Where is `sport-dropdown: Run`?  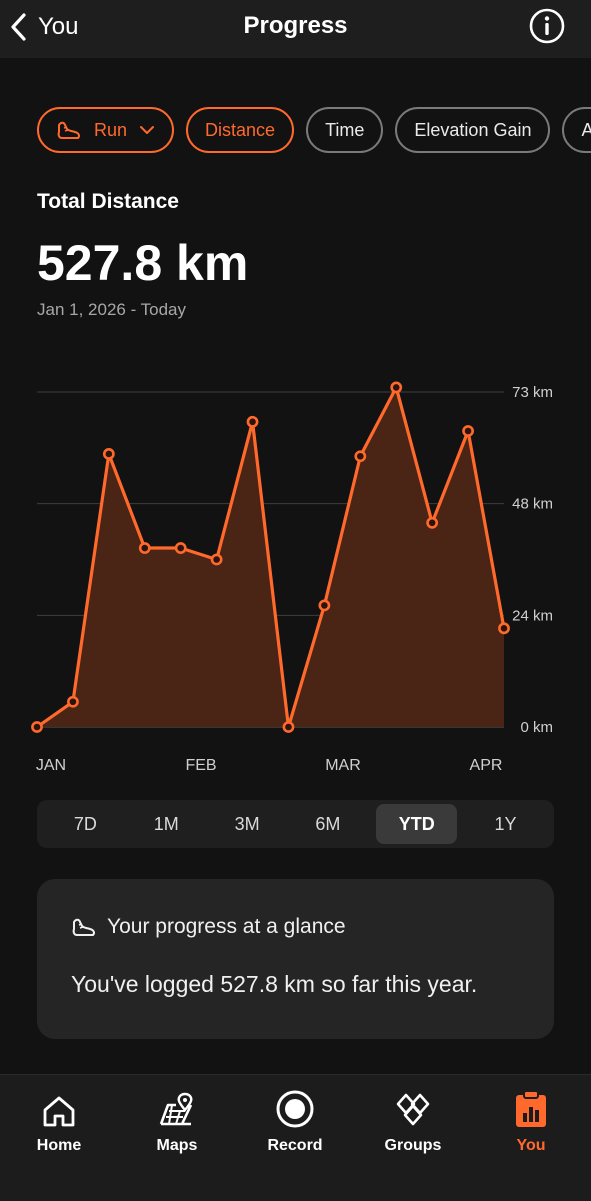
sport-dropdown: Run is located at coordinates (106, 130).